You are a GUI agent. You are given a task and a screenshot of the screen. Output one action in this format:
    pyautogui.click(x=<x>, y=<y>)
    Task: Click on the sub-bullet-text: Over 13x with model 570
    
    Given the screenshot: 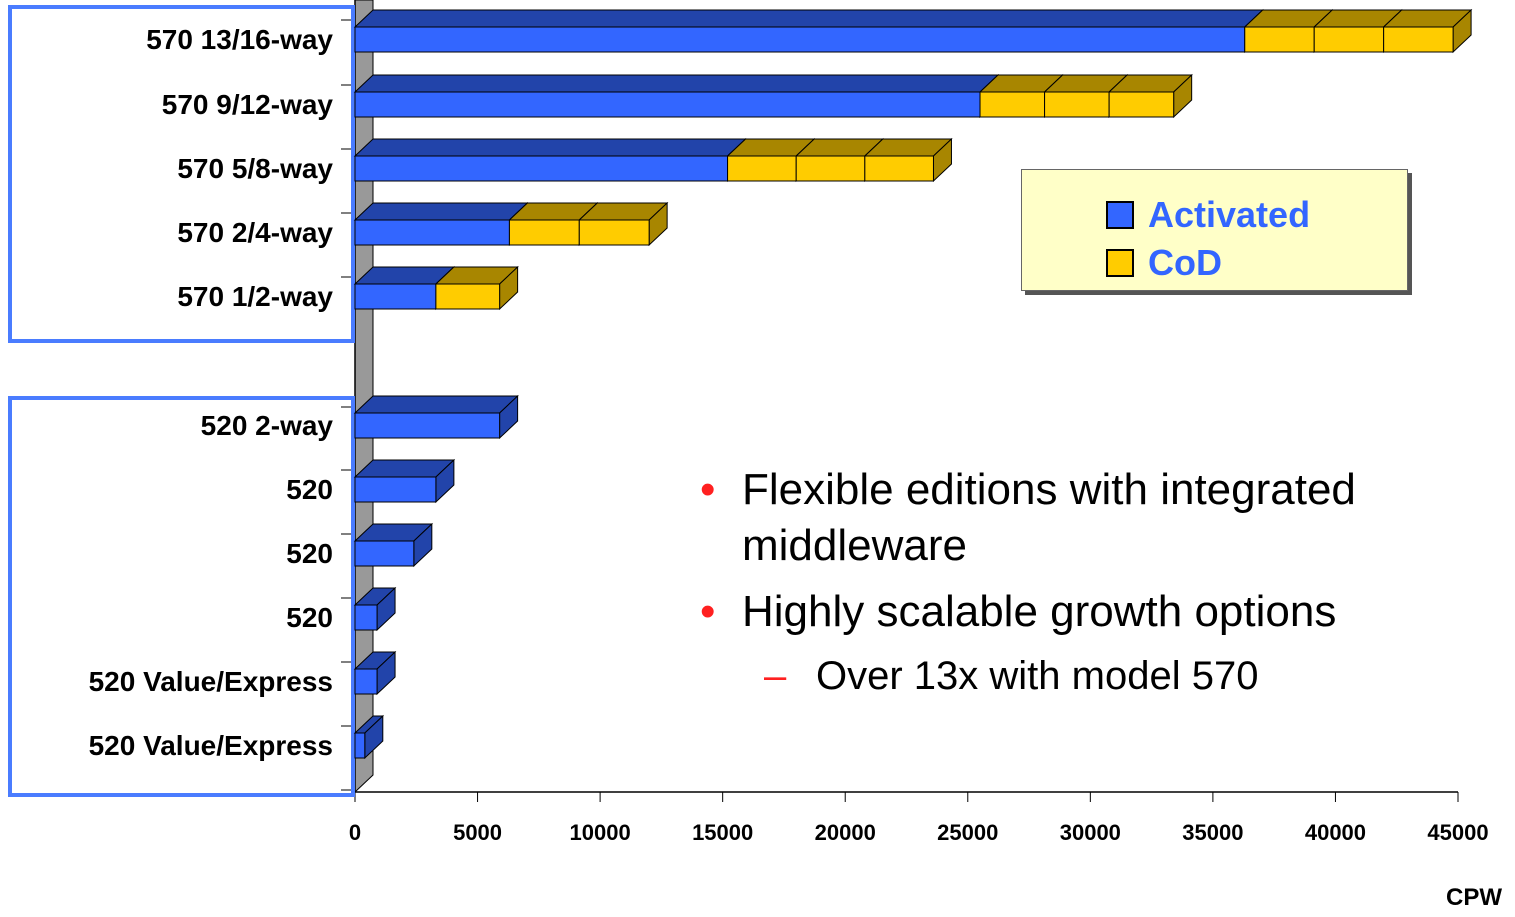 What is the action you would take?
    pyautogui.click(x=1037, y=676)
    